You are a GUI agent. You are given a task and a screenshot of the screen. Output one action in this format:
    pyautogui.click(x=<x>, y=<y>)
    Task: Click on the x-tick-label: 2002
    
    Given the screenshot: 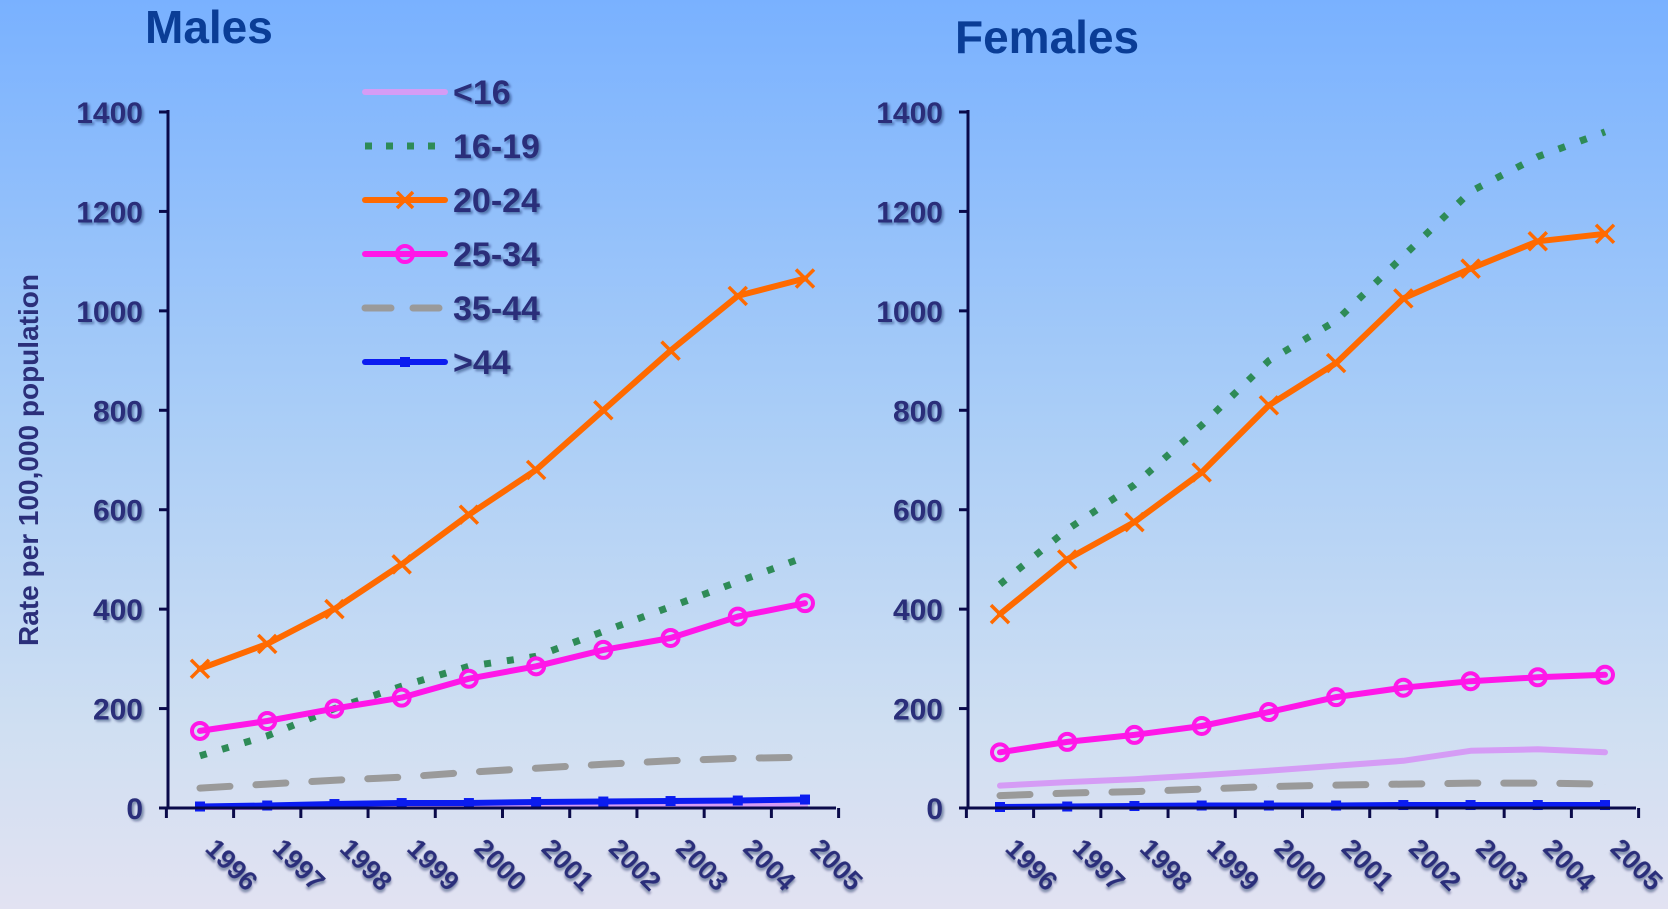 What is the action you would take?
    pyautogui.click(x=635, y=865)
    